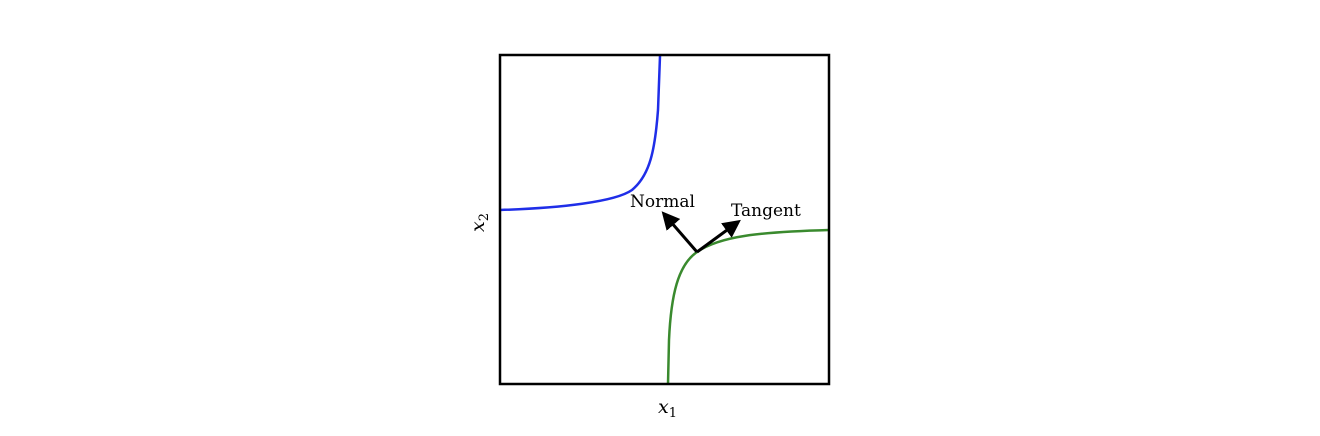 The width and height of the screenshot is (1320, 436). I want to click on lower-curve, so click(748, 306).